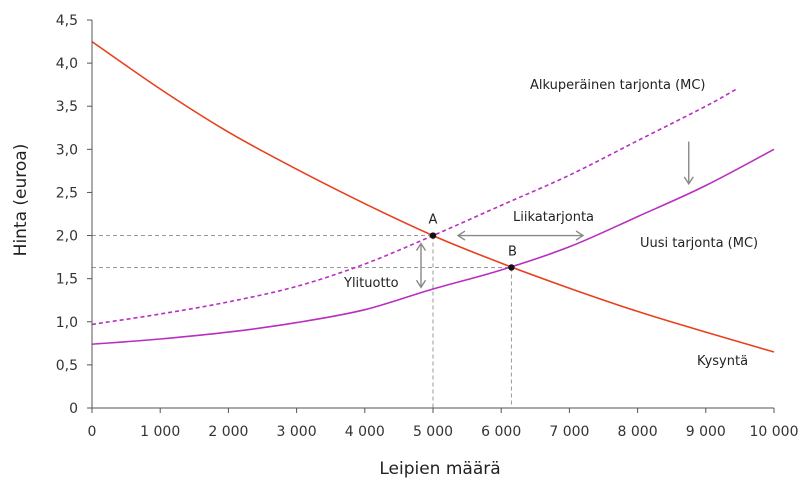  I want to click on point-a, so click(433, 235).